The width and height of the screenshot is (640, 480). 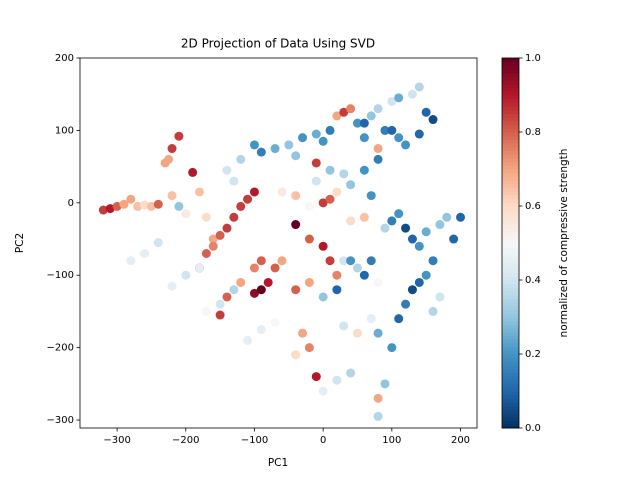 I want to click on colorbar-tick-label: 0.4, so click(x=533, y=280).